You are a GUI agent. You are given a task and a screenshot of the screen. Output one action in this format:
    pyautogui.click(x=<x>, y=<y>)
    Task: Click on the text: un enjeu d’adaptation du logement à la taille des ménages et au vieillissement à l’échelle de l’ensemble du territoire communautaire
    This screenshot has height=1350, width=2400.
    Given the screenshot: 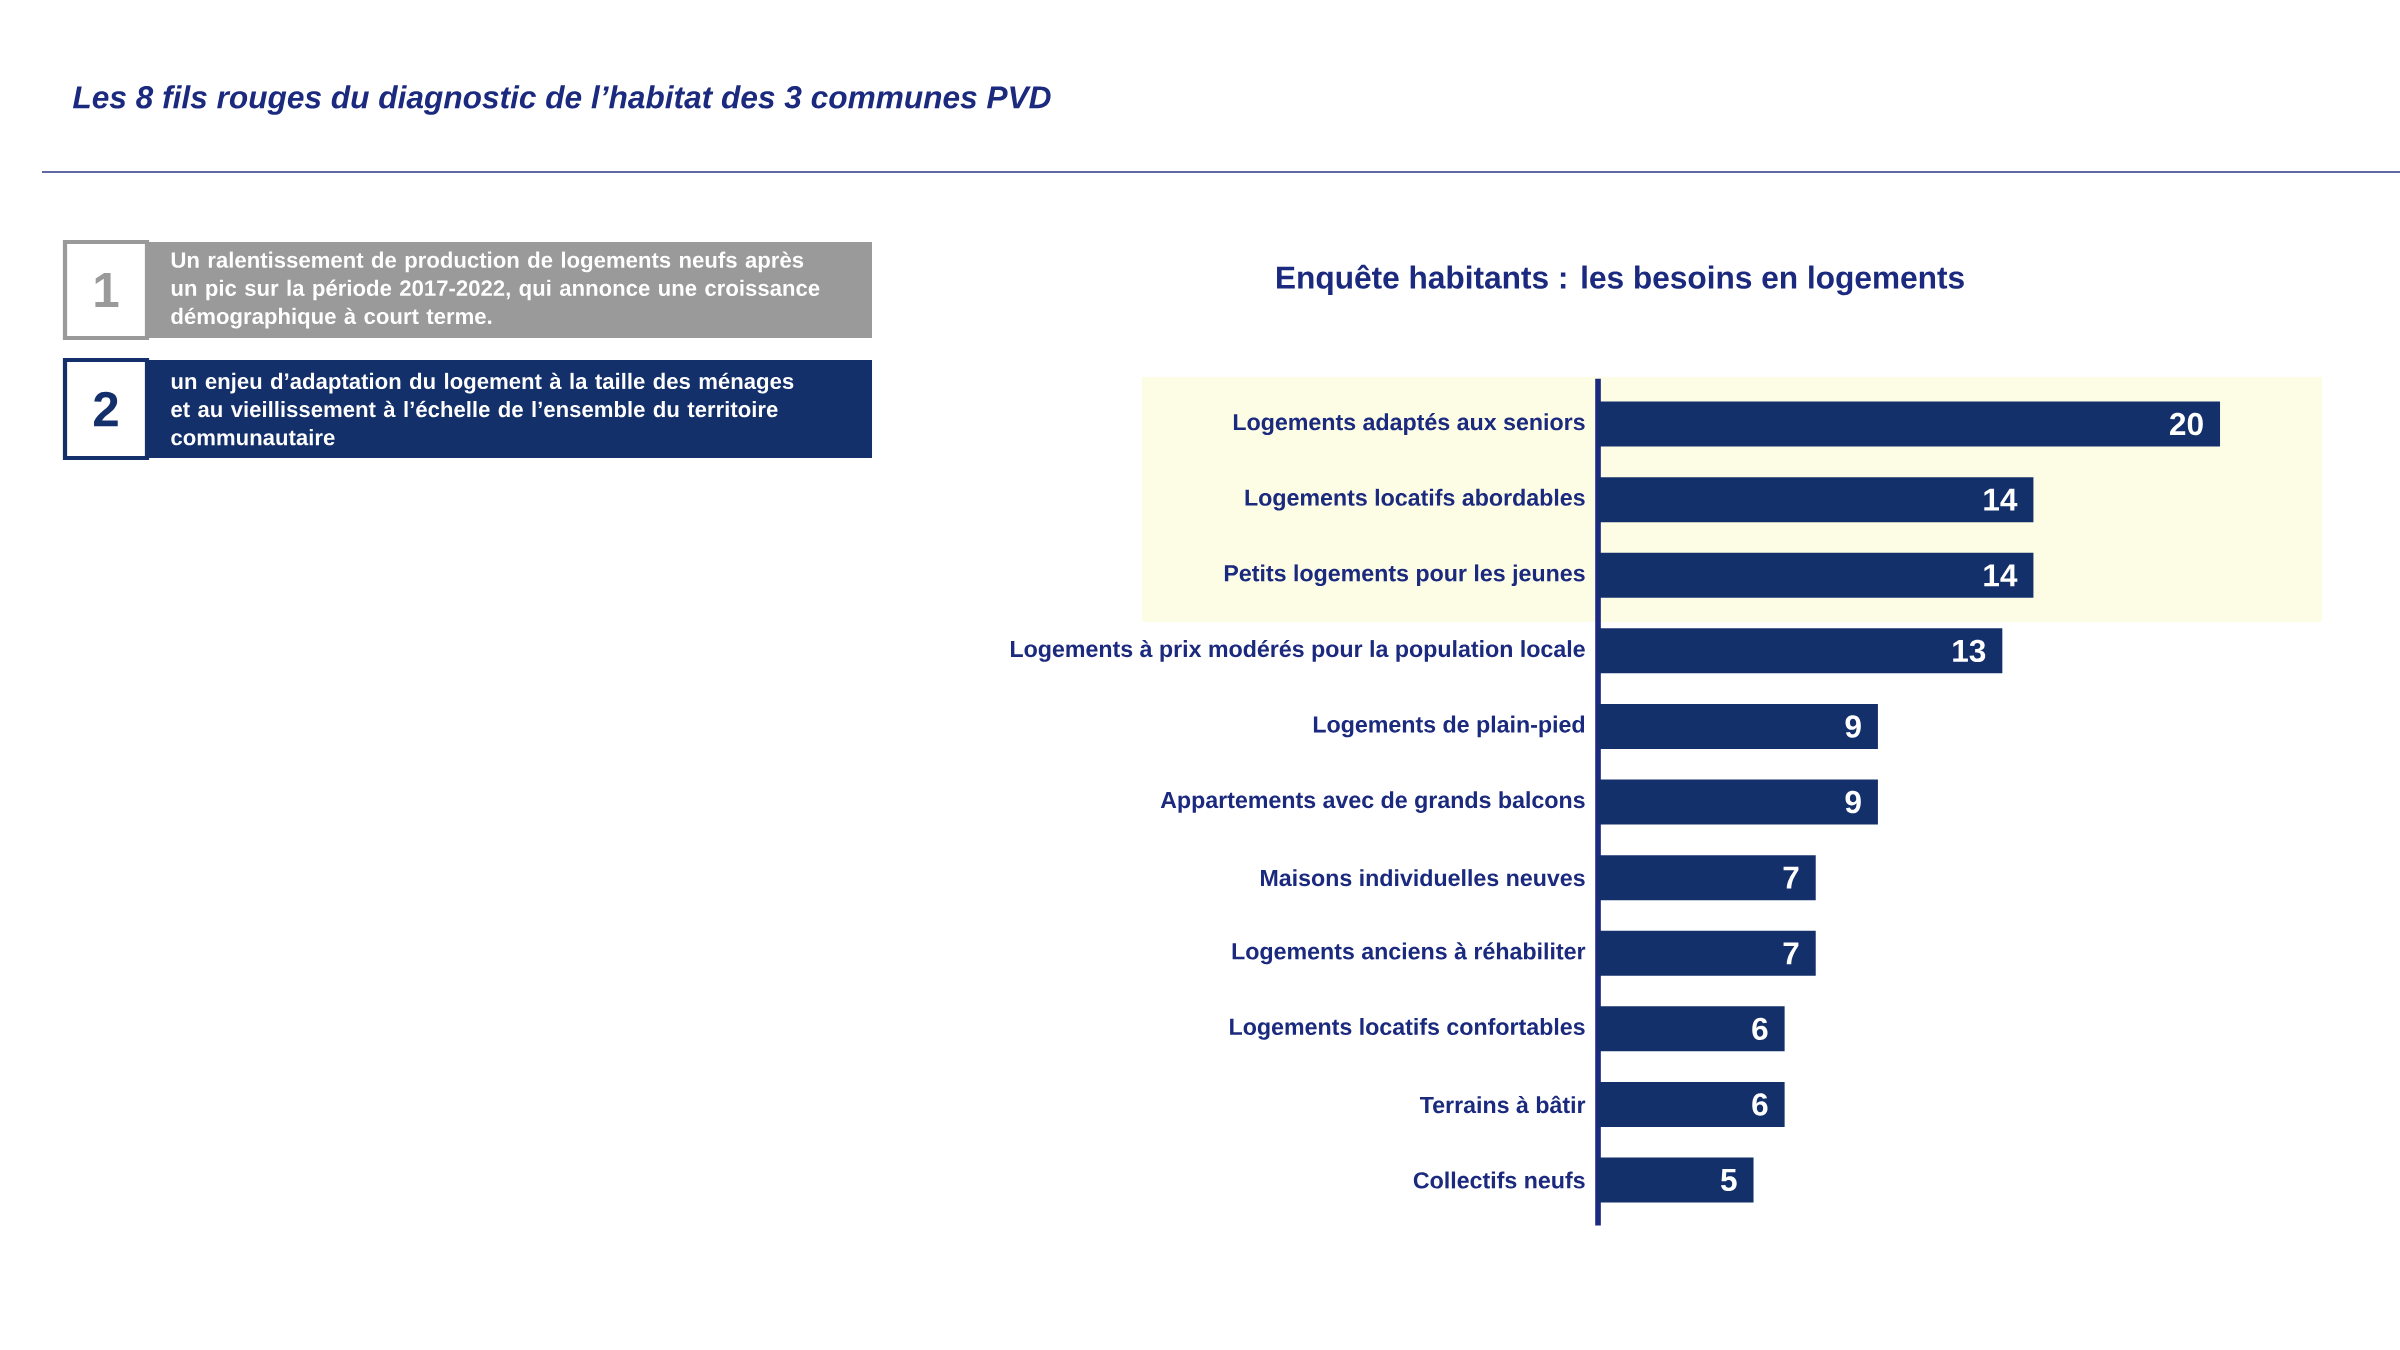 What is the action you would take?
    pyautogui.click(x=482, y=409)
    